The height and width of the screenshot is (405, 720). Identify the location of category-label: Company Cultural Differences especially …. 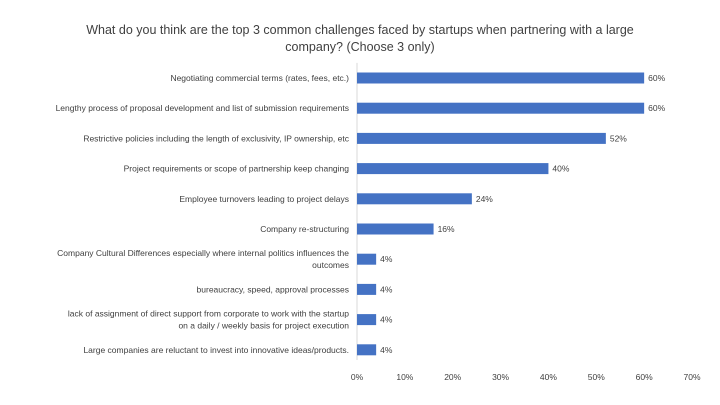
(203, 259).